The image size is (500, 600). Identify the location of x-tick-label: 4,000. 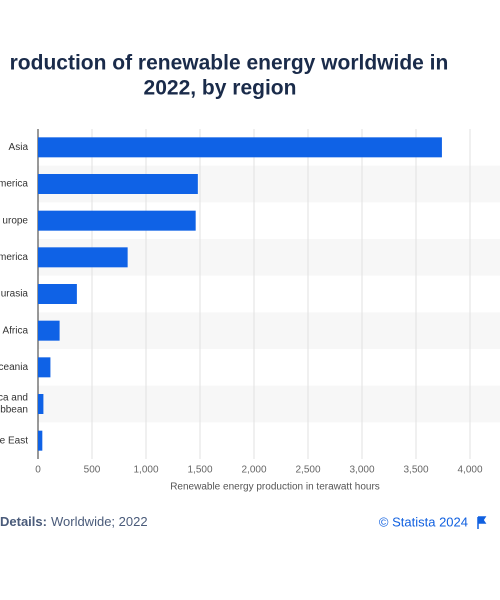
(469, 470).